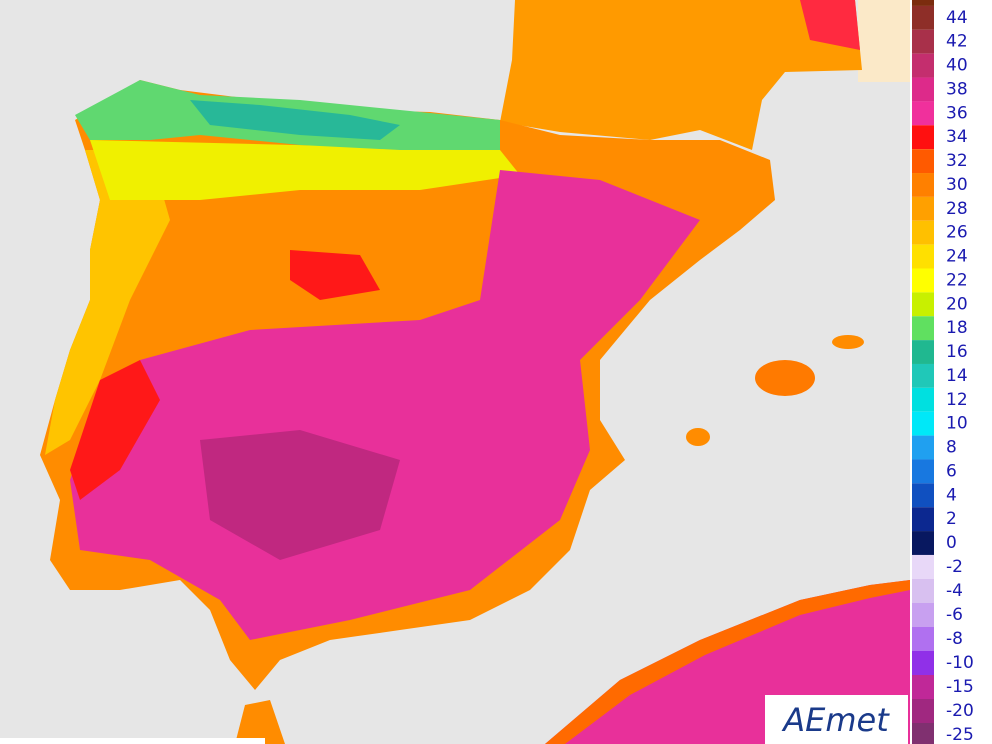 This screenshot has height=744, width=992. I want to click on legend-label: 18, so click(957, 328).